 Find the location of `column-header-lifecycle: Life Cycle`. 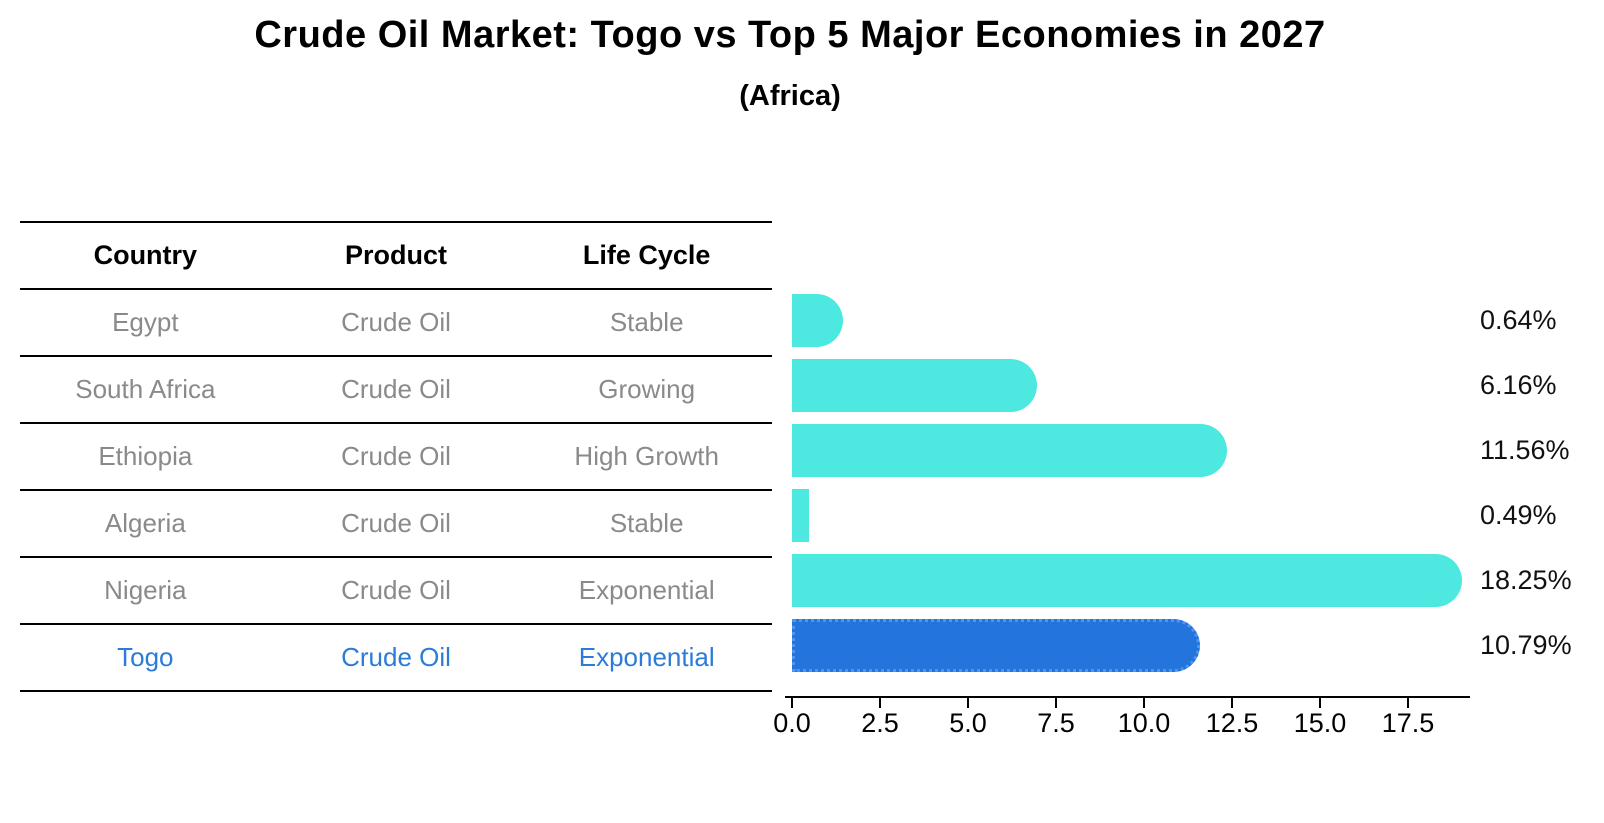

column-header-lifecycle: Life Cycle is located at coordinates (646, 255).